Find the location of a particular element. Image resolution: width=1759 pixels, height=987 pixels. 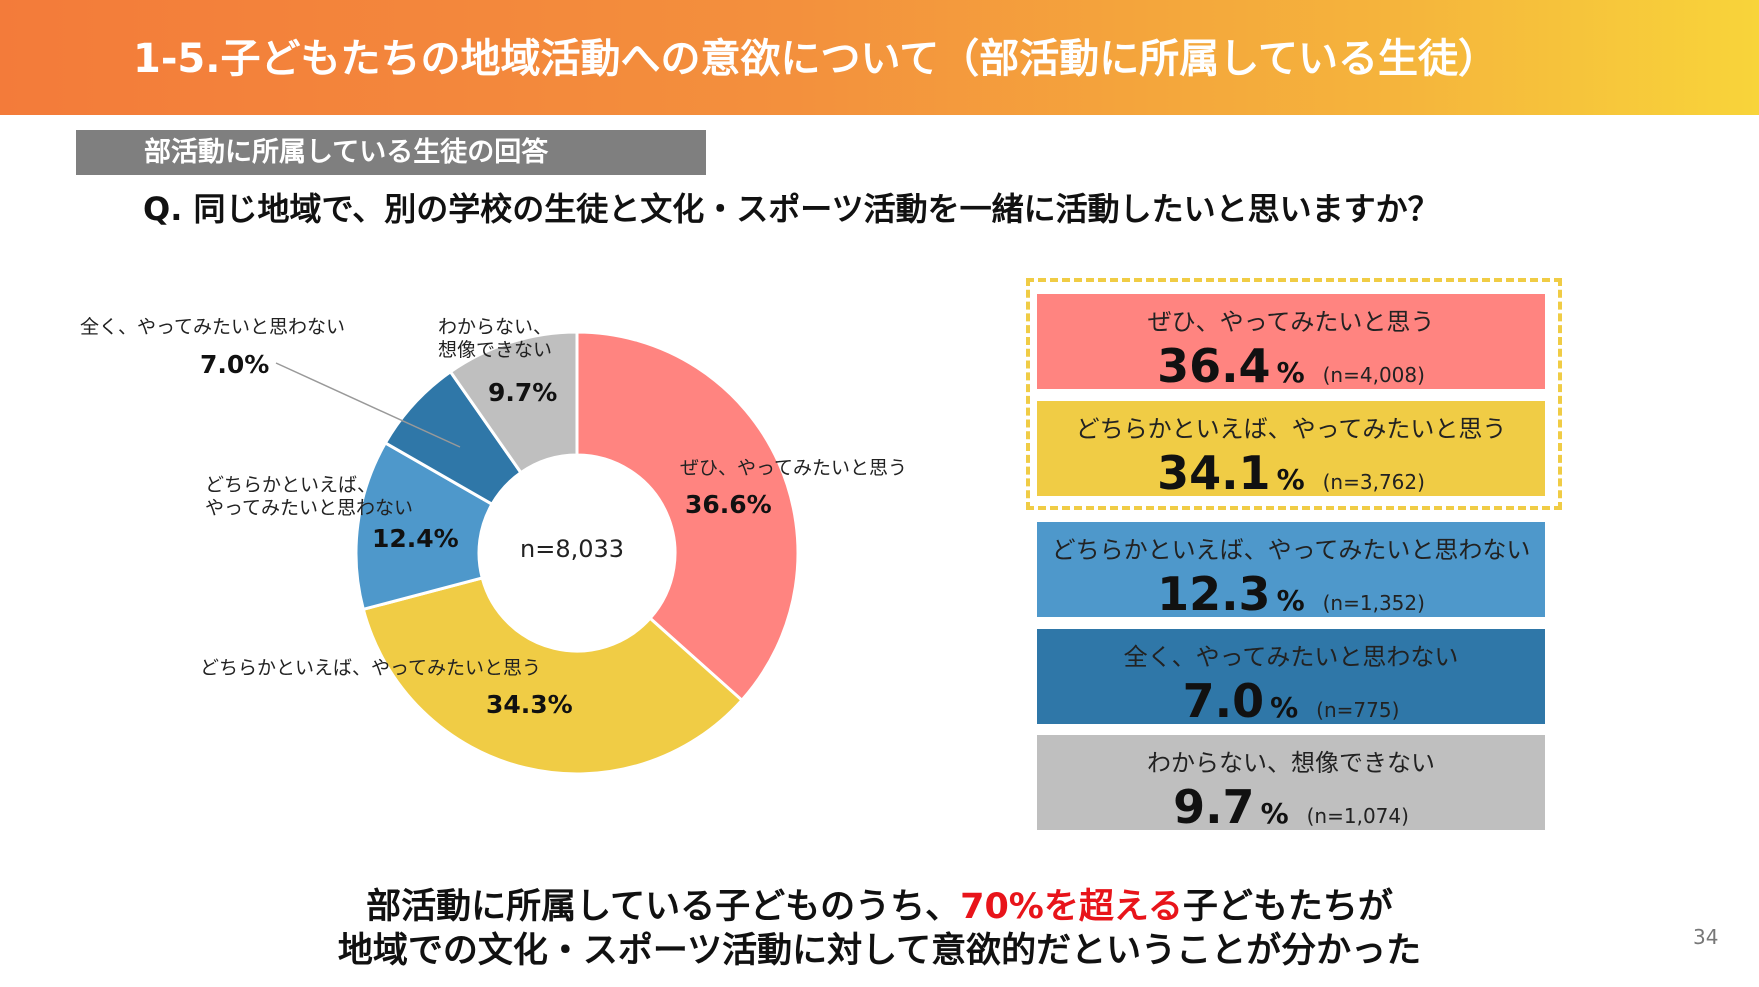

summary-n: (n=1,352) is located at coordinates (1373, 603).